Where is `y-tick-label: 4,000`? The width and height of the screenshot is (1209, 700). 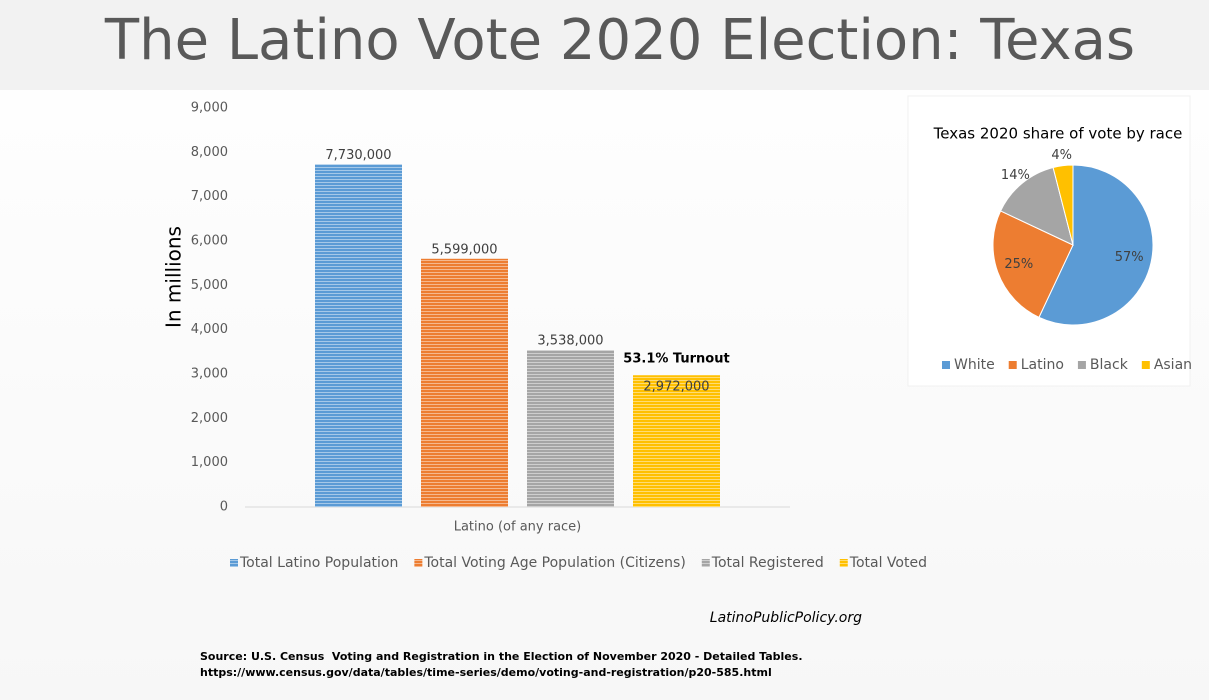
y-tick-label: 4,000 is located at coordinates (209, 329).